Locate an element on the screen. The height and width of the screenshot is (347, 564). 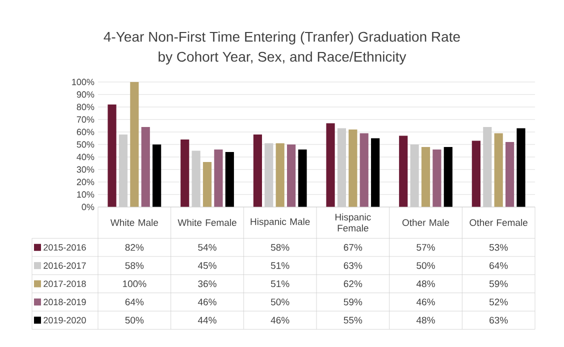
data-label: 67% is located at coordinates (353, 247).